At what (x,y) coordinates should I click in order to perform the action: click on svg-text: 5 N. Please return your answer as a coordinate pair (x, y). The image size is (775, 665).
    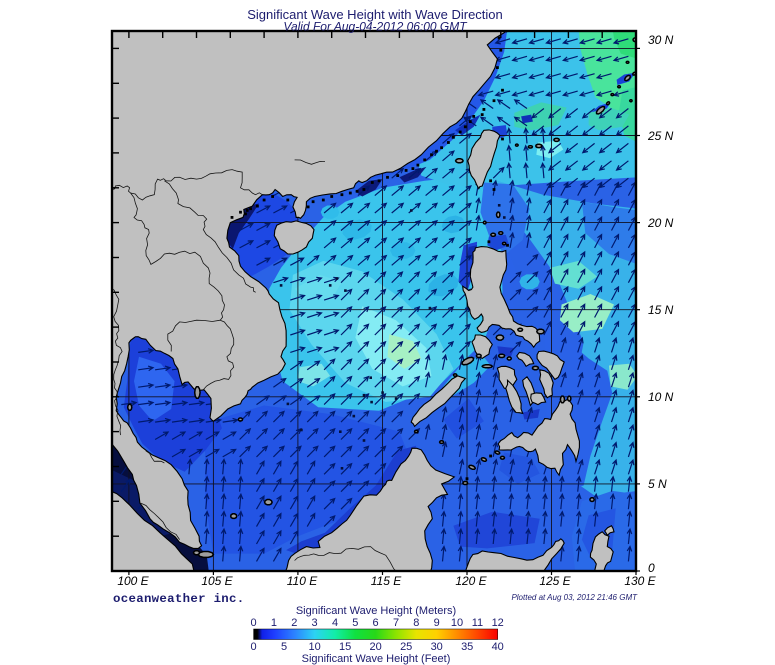
    Looking at the image, I should click on (657, 484).